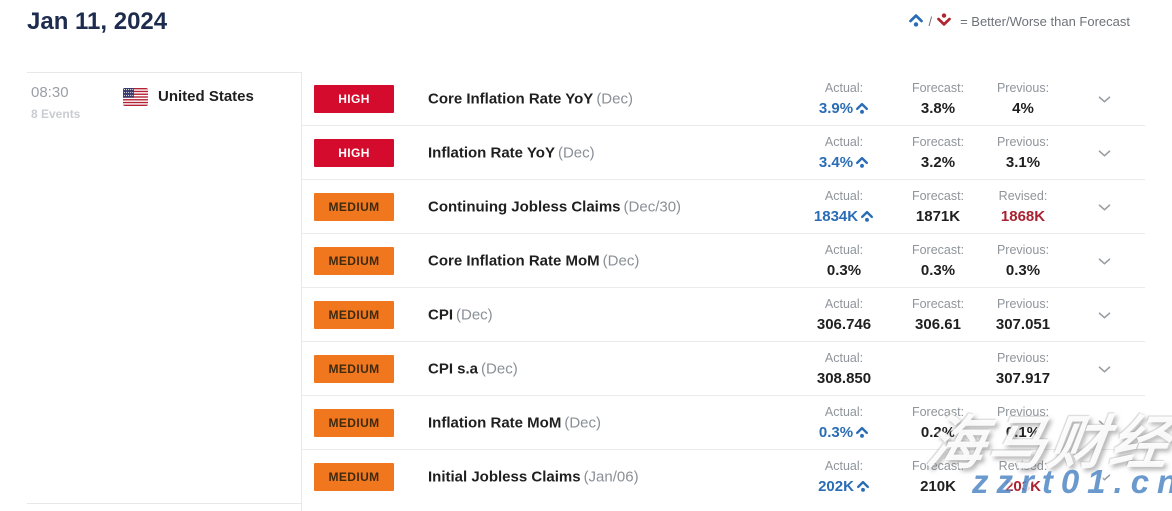 The height and width of the screenshot is (511, 1172). Describe the element at coordinates (938, 486) in the screenshot. I see `forecast-value: 210K` at that location.